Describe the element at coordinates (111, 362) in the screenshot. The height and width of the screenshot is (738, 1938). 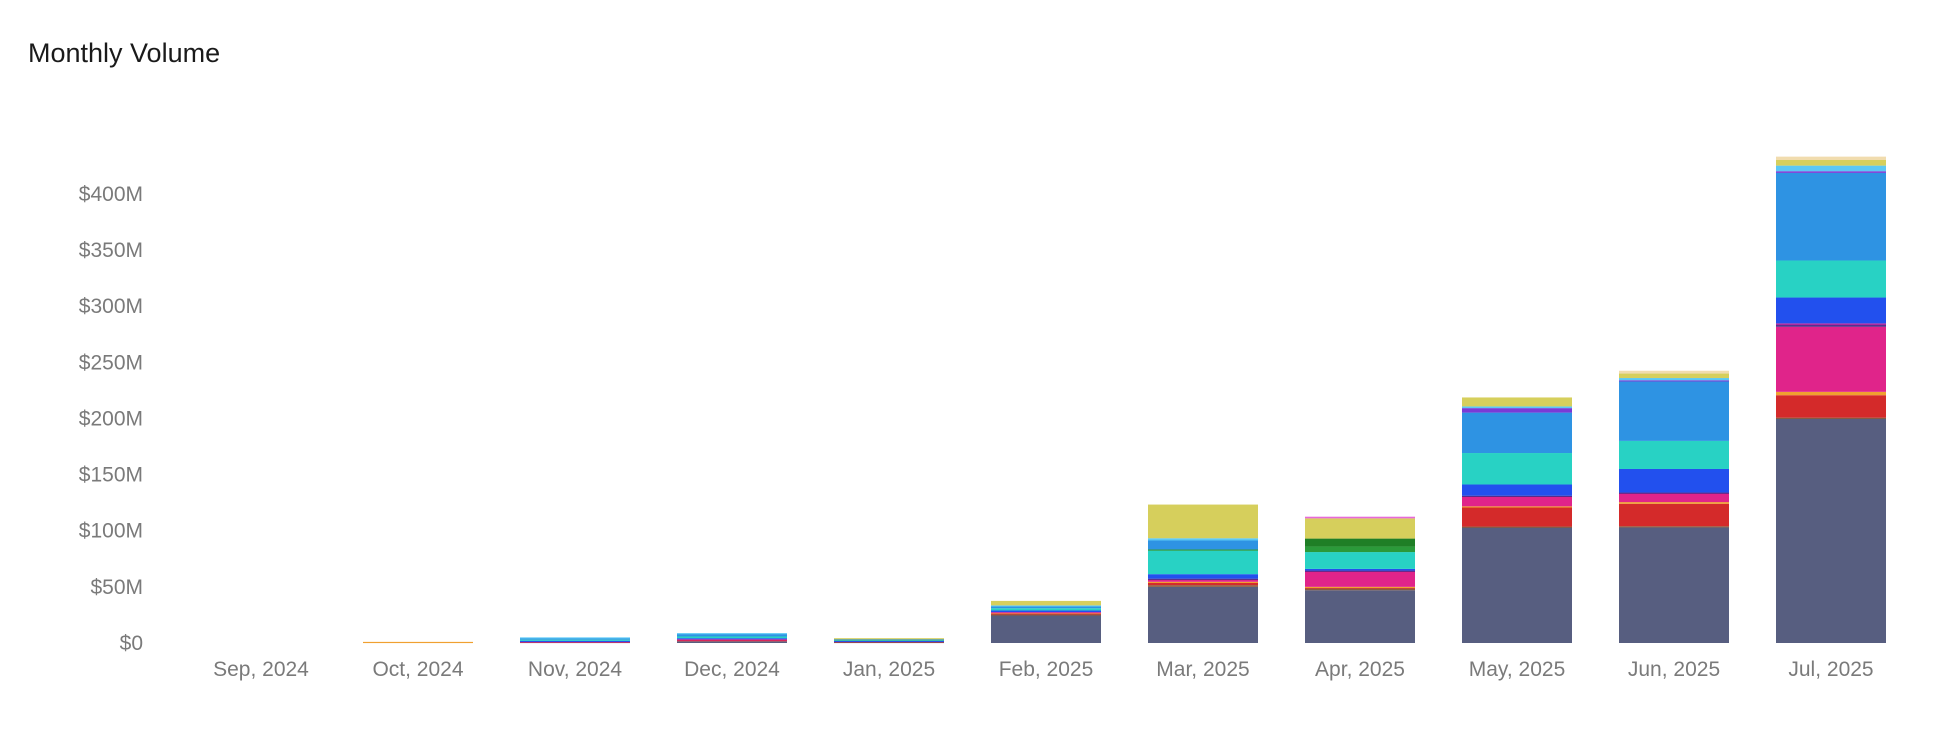
I see `y-tick-label: $250M` at that location.